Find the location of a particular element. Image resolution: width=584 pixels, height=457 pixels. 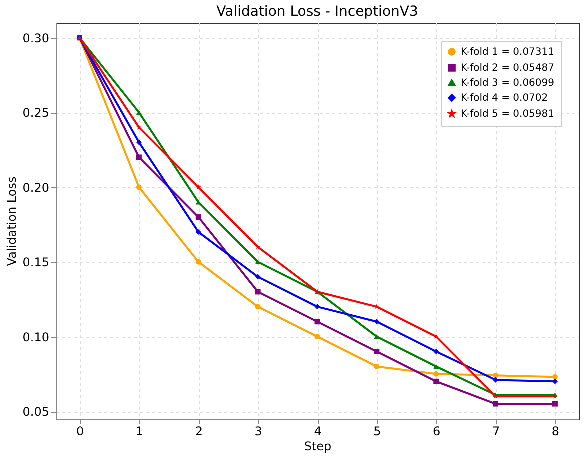

x-tick-label: 6 is located at coordinates (437, 431).